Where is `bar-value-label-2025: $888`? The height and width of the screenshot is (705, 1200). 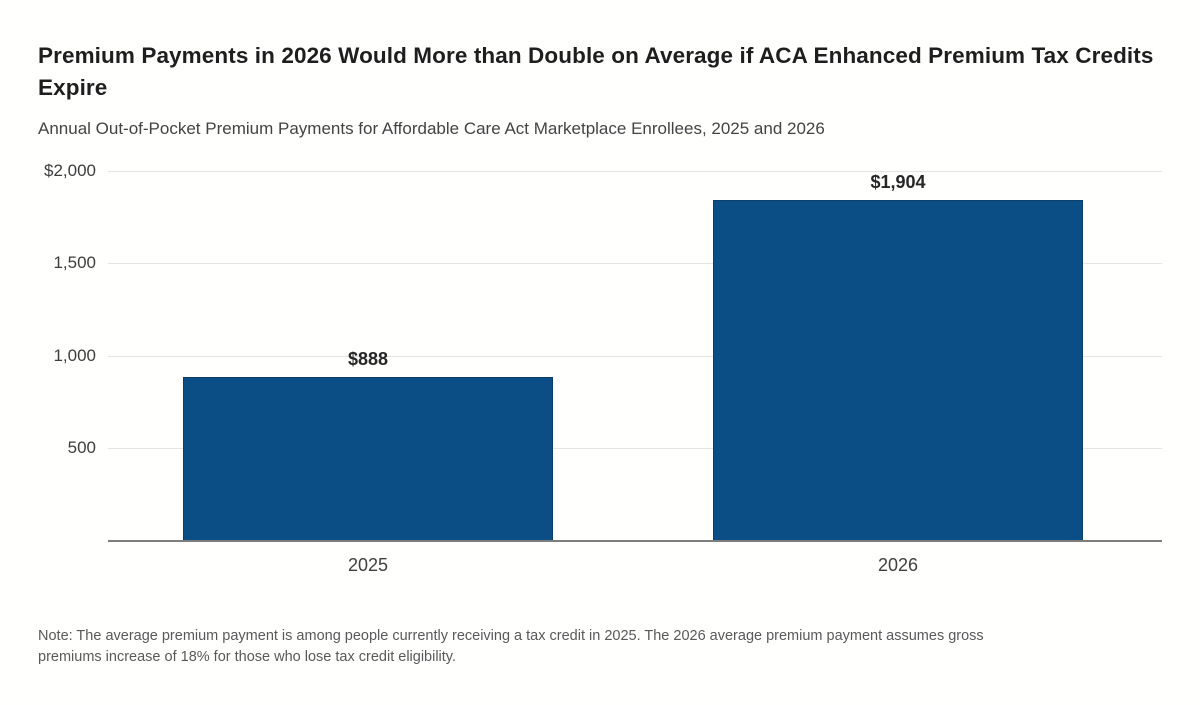 bar-value-label-2025: $888 is located at coordinates (368, 359).